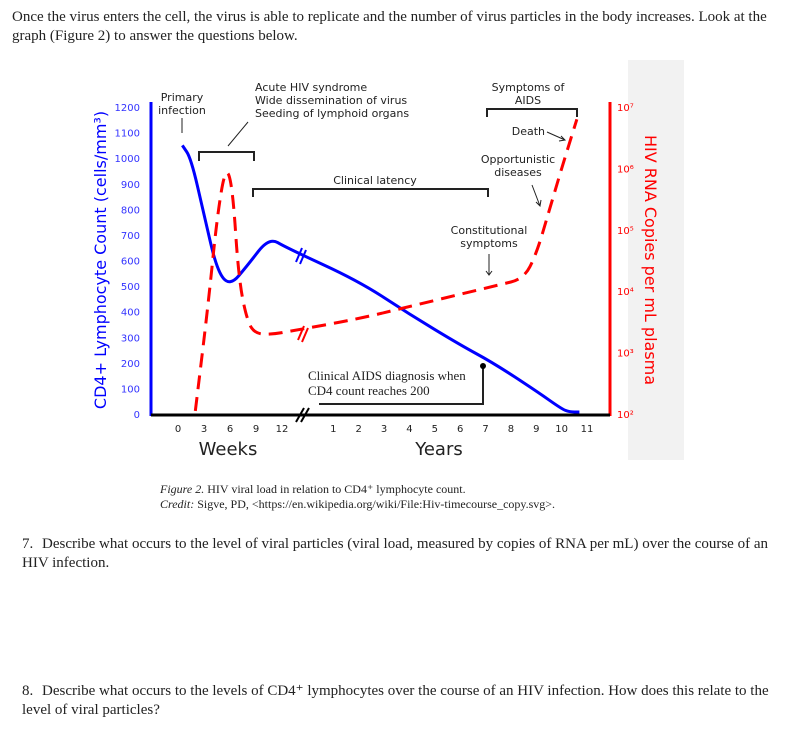 The image size is (786, 747). I want to click on year-tick-label: 11, so click(587, 429).